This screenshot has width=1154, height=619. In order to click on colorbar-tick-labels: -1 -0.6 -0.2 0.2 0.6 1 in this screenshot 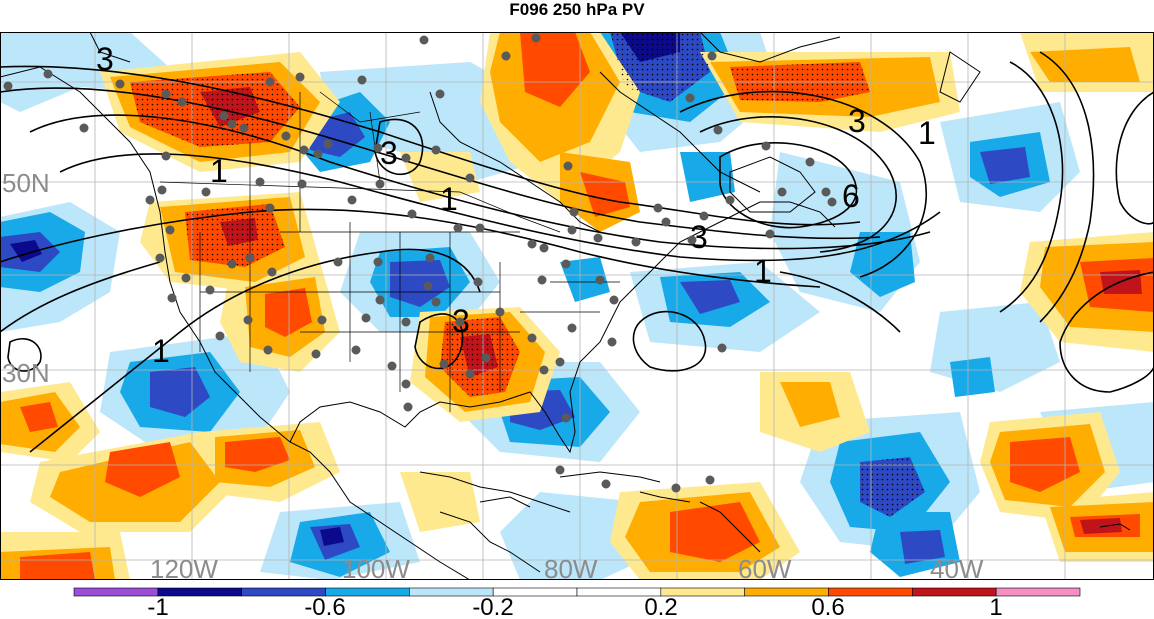, I will do `click(574, 606)`.